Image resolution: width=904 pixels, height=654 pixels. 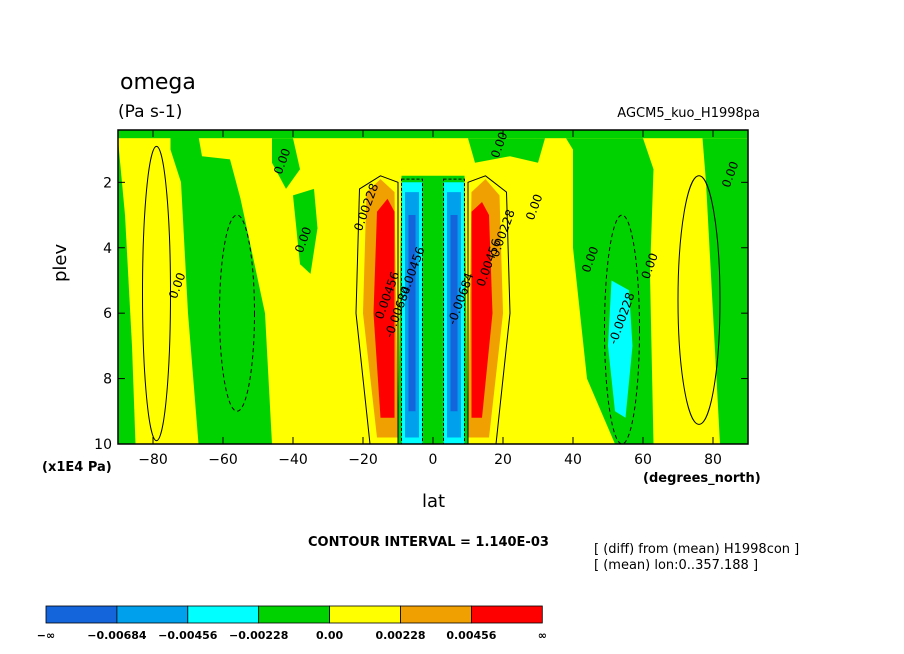 What do you see at coordinates (503, 460) in the screenshot?
I see `x-tick-label: 20` at bounding box center [503, 460].